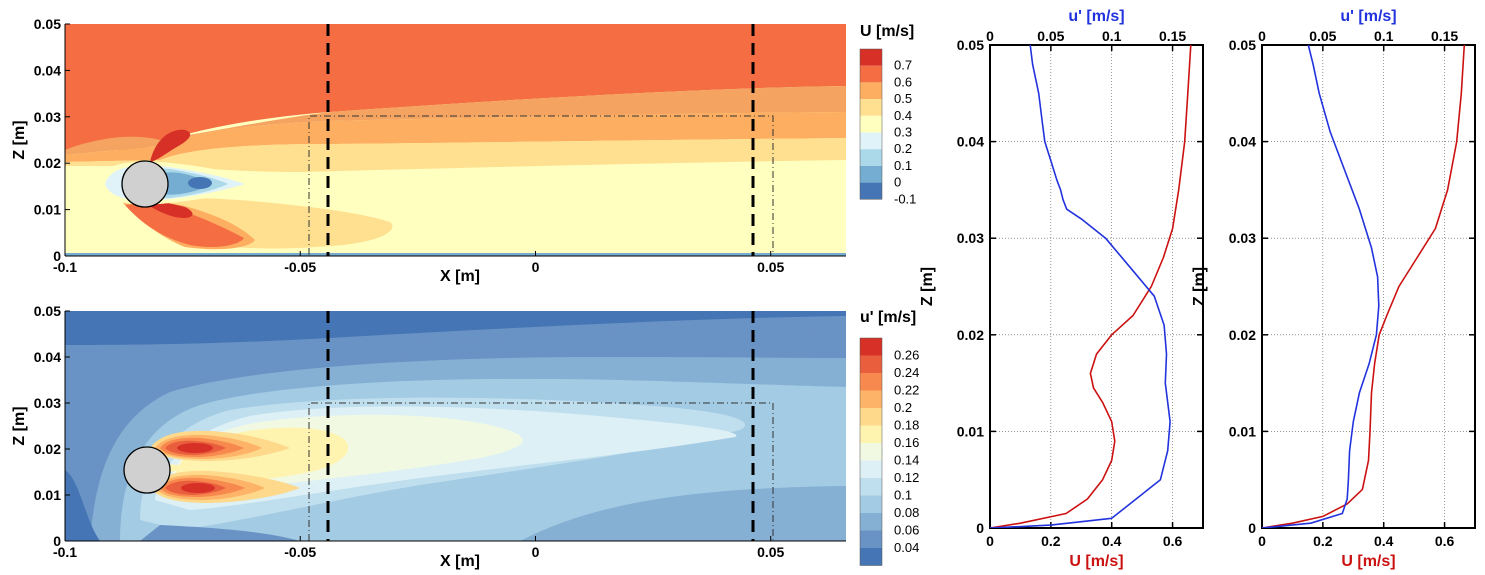  Describe the element at coordinates (906, 442) in the screenshot. I see `legend-level-label: 0.16` at that location.